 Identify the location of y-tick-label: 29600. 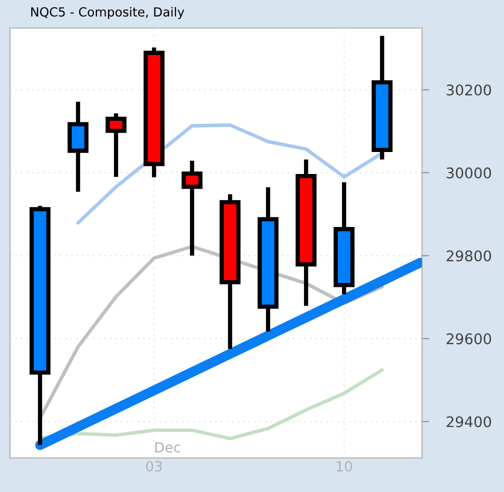
(469, 338).